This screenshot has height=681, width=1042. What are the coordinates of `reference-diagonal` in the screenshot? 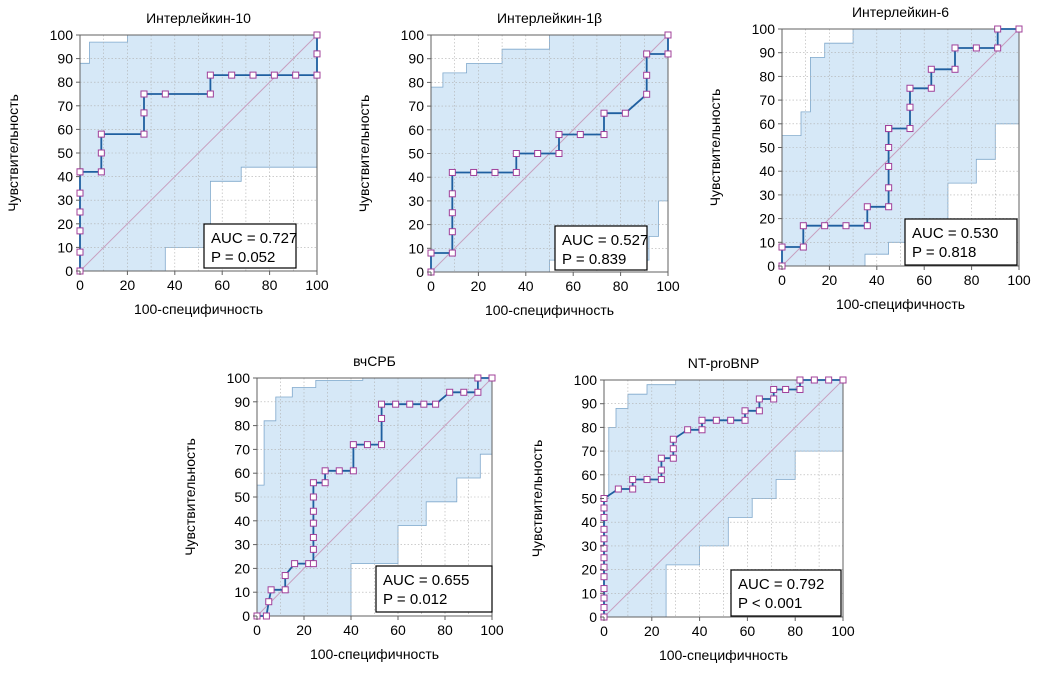 It's located at (723, 498).